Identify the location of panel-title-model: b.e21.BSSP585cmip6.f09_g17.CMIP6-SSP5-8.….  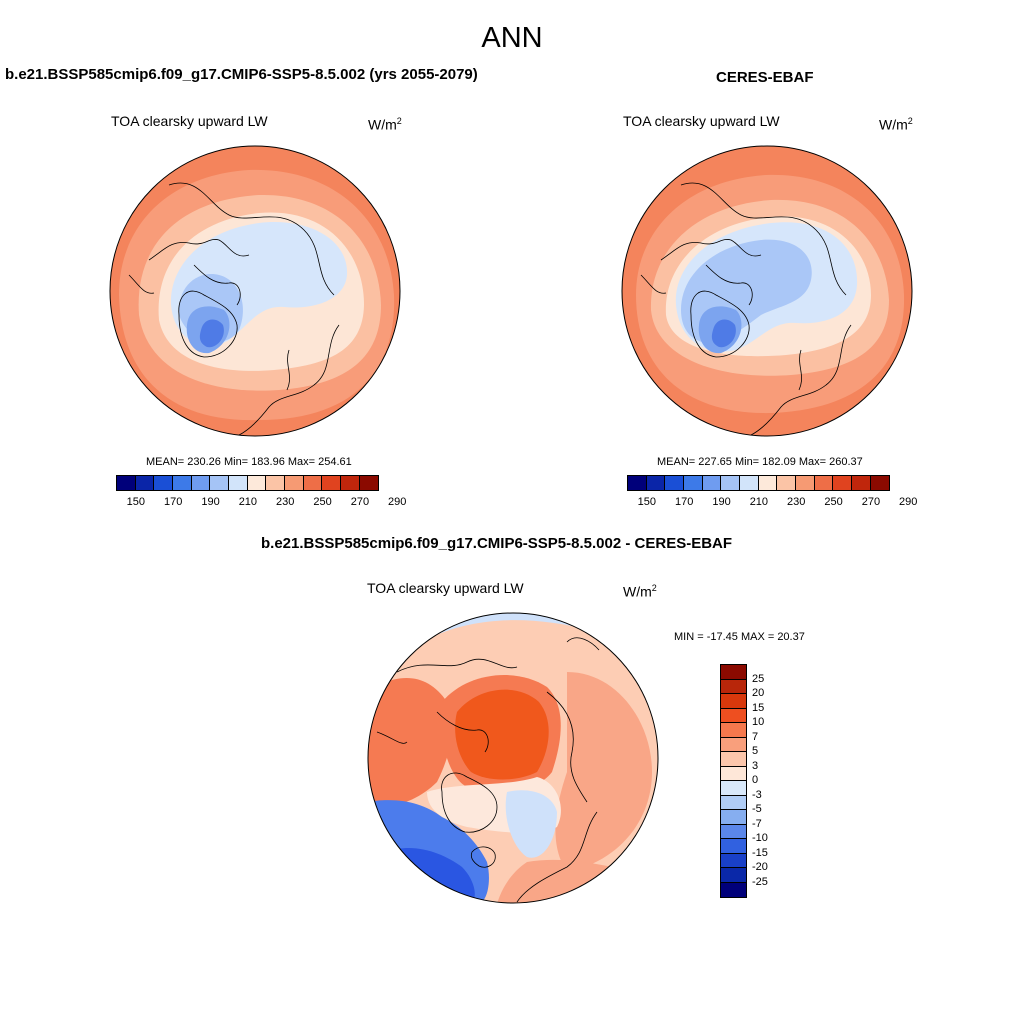
(241, 74).